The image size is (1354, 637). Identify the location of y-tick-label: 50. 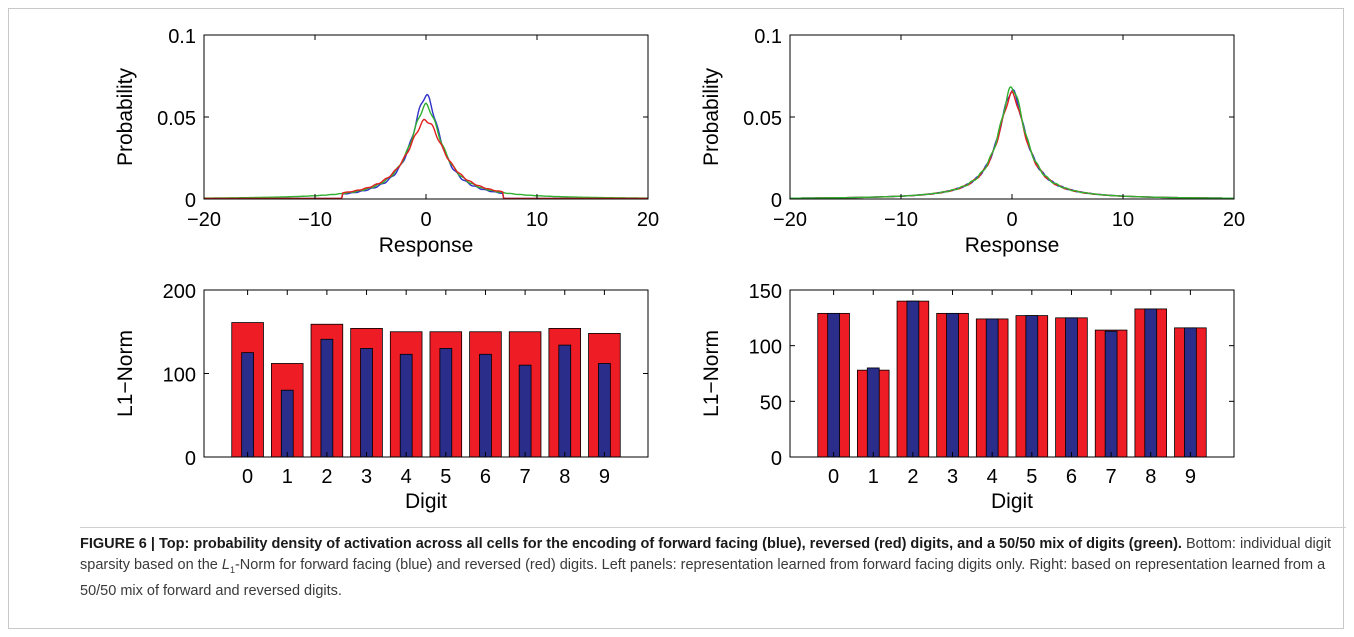
(771, 403).